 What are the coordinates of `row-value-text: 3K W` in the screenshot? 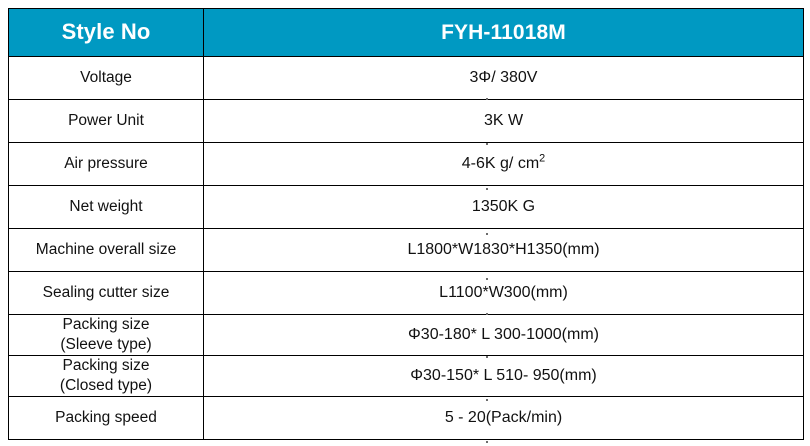 It's located at (503, 120).